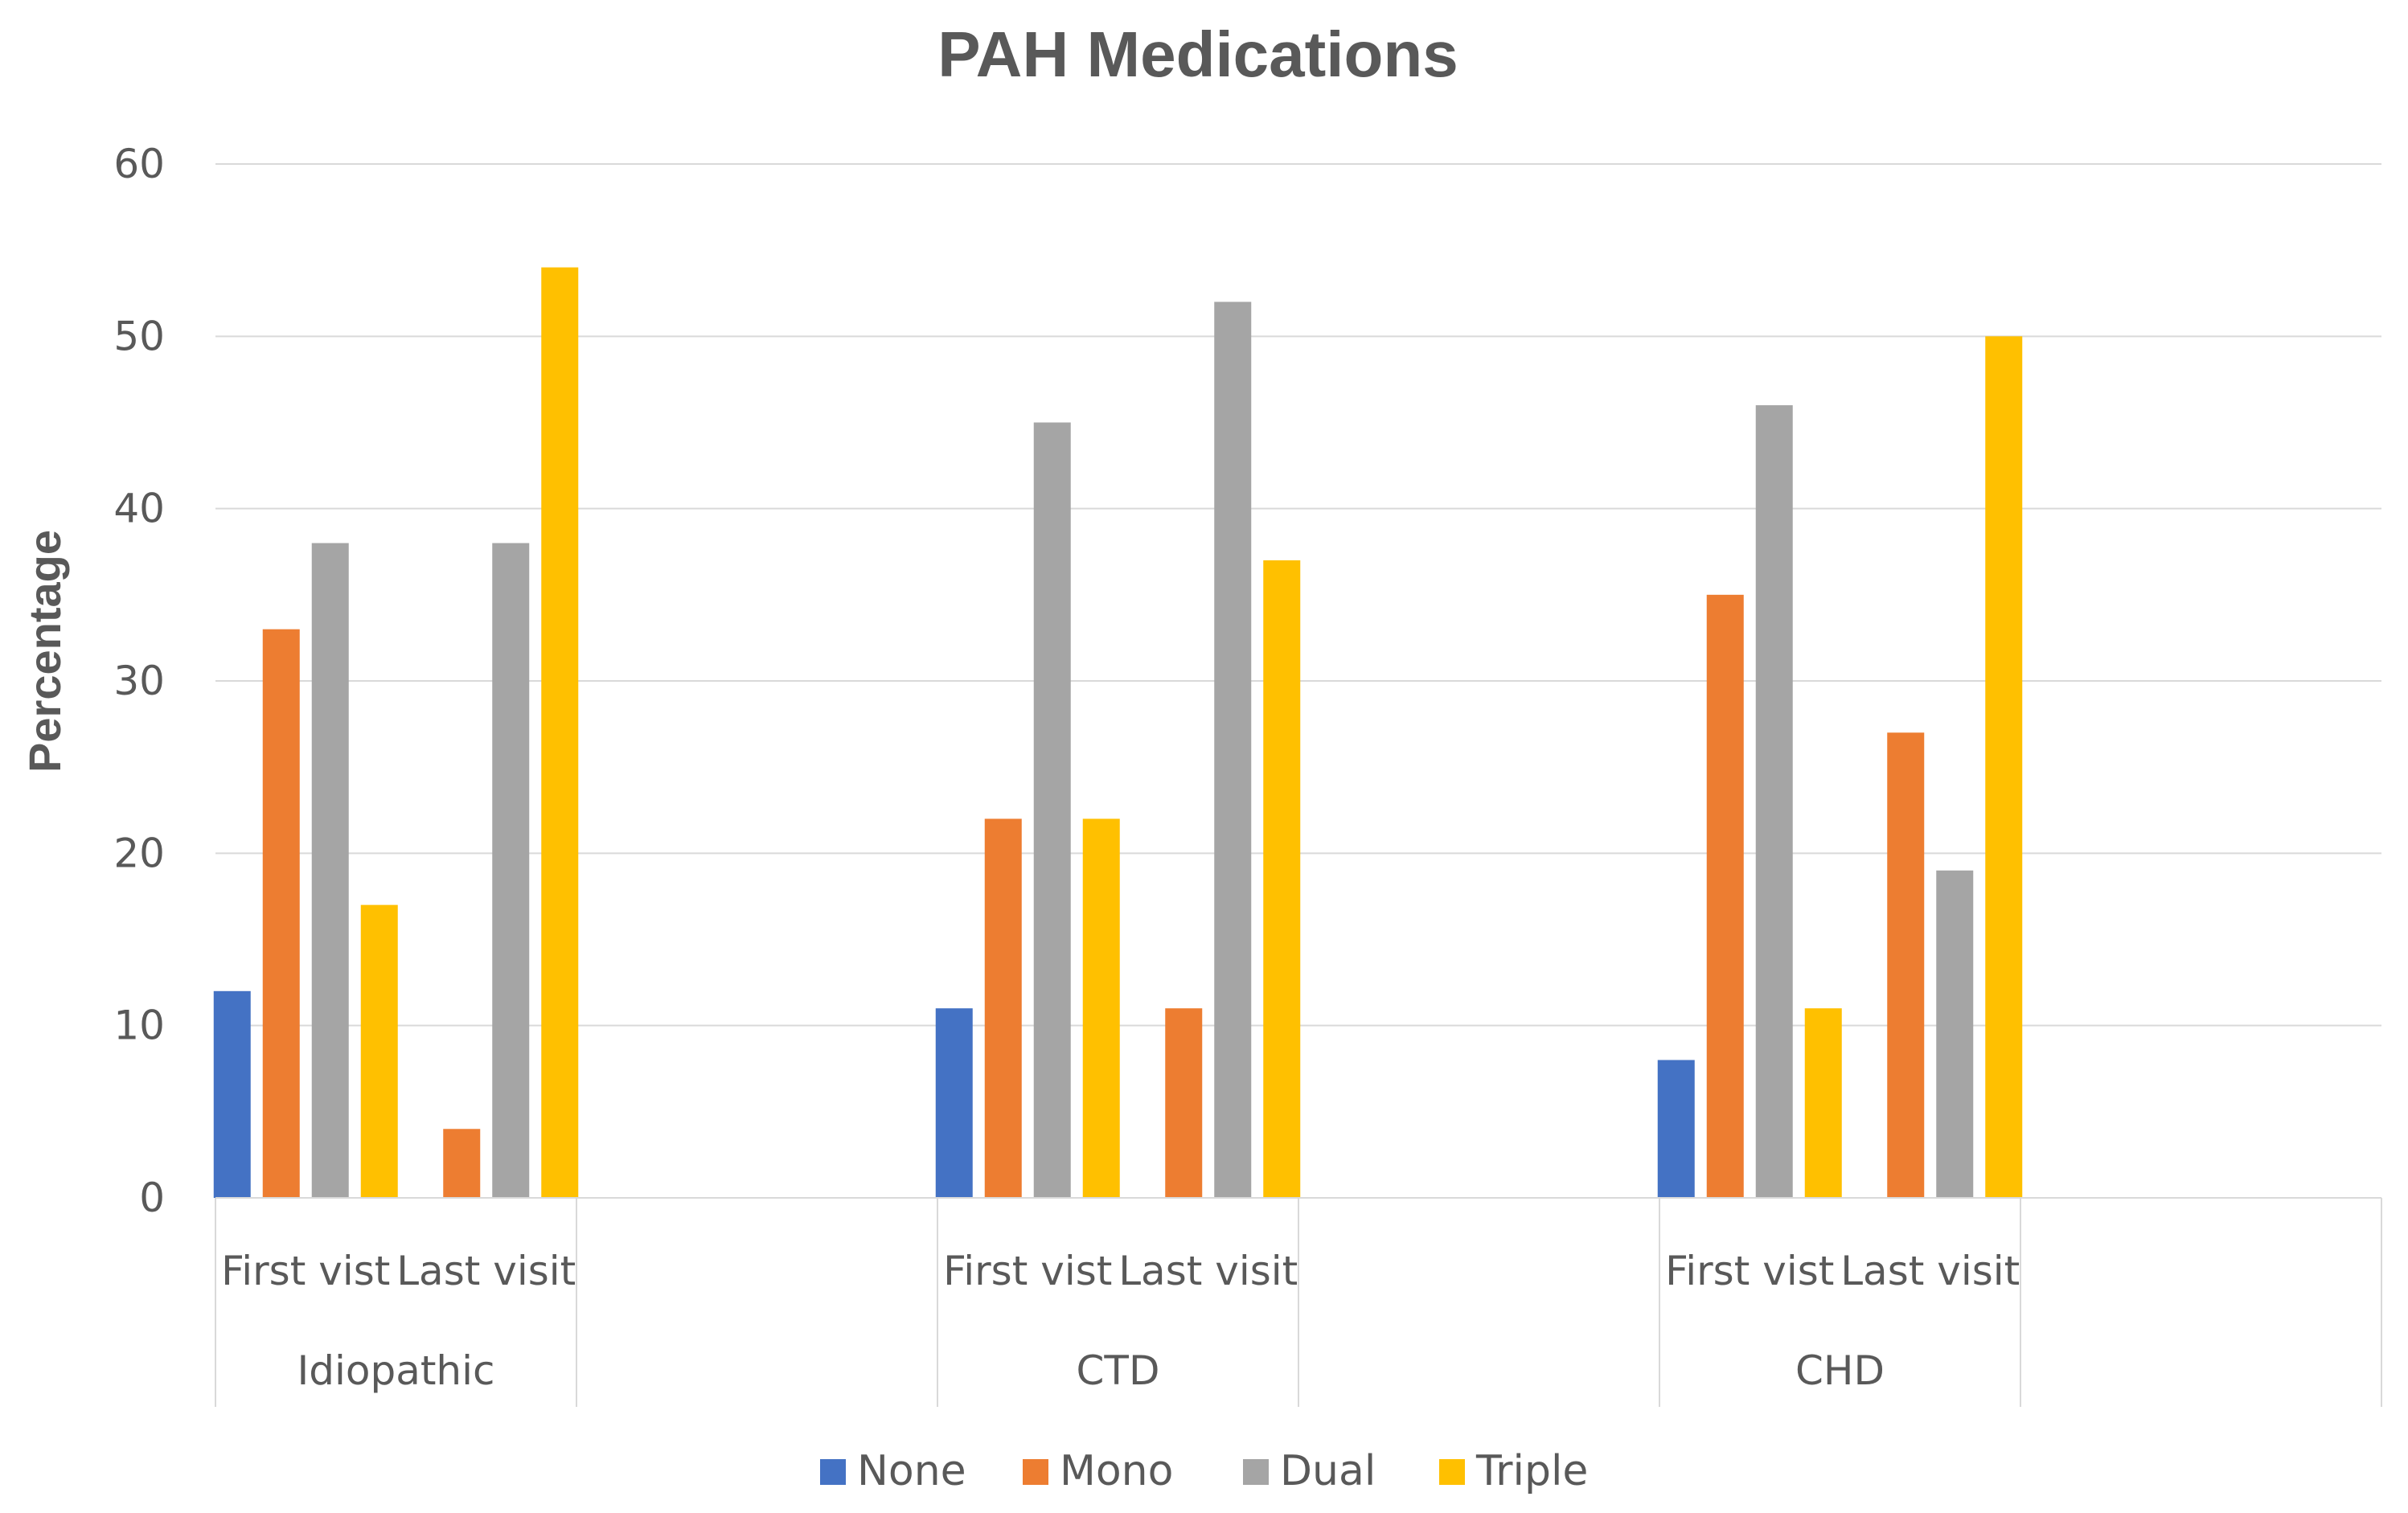 The height and width of the screenshot is (1513, 2408). I want to click on bar-triple-idiopathic-last, so click(560, 733).